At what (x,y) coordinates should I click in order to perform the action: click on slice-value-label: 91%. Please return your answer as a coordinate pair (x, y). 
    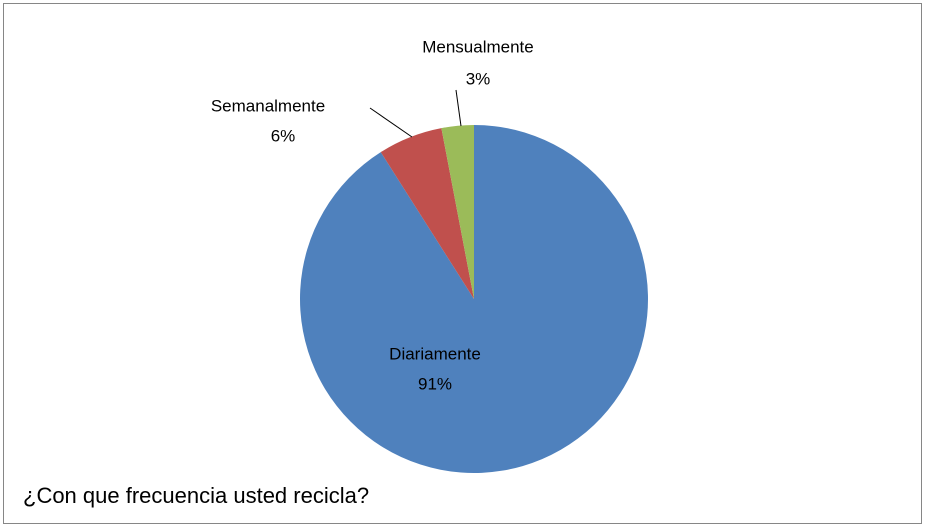
    Looking at the image, I should click on (435, 383).